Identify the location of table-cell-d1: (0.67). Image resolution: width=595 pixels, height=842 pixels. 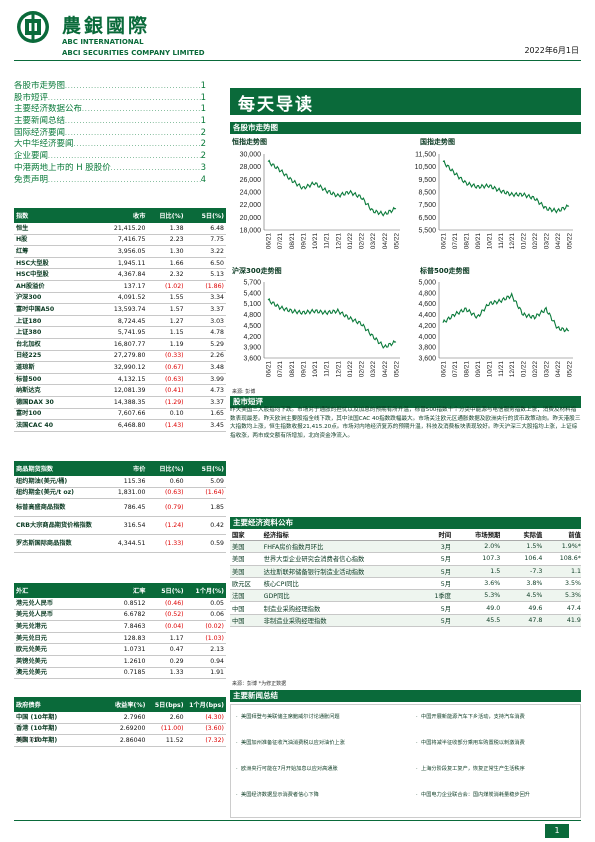
(174, 367).